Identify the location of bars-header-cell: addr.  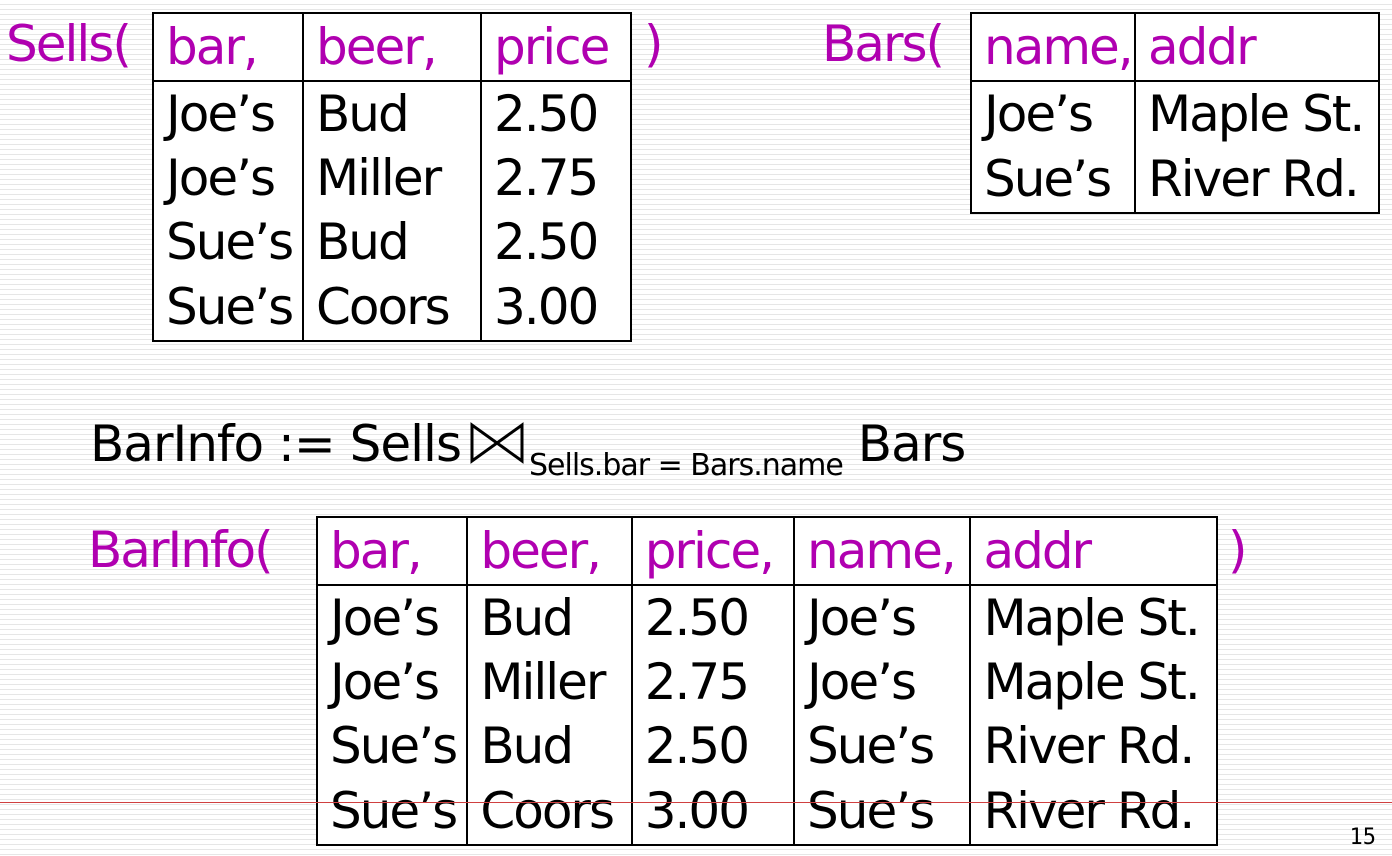
(1257, 47).